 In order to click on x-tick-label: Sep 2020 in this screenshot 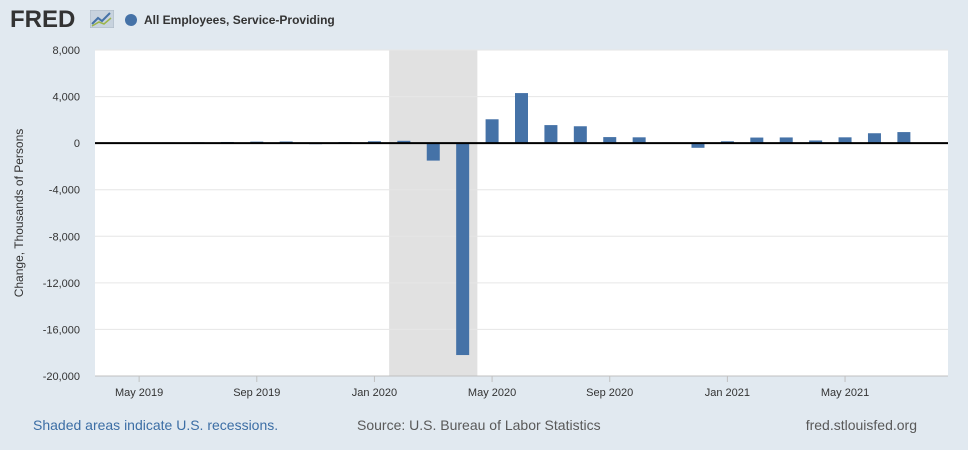, I will do `click(609, 393)`.